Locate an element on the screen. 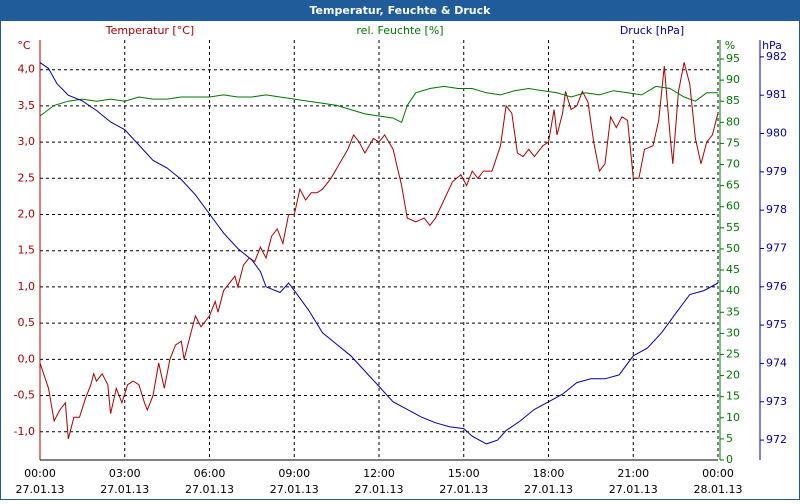 This screenshot has width=800, height=504. chart-title: Temperatur, Feuchte & Druck is located at coordinates (401, 10).